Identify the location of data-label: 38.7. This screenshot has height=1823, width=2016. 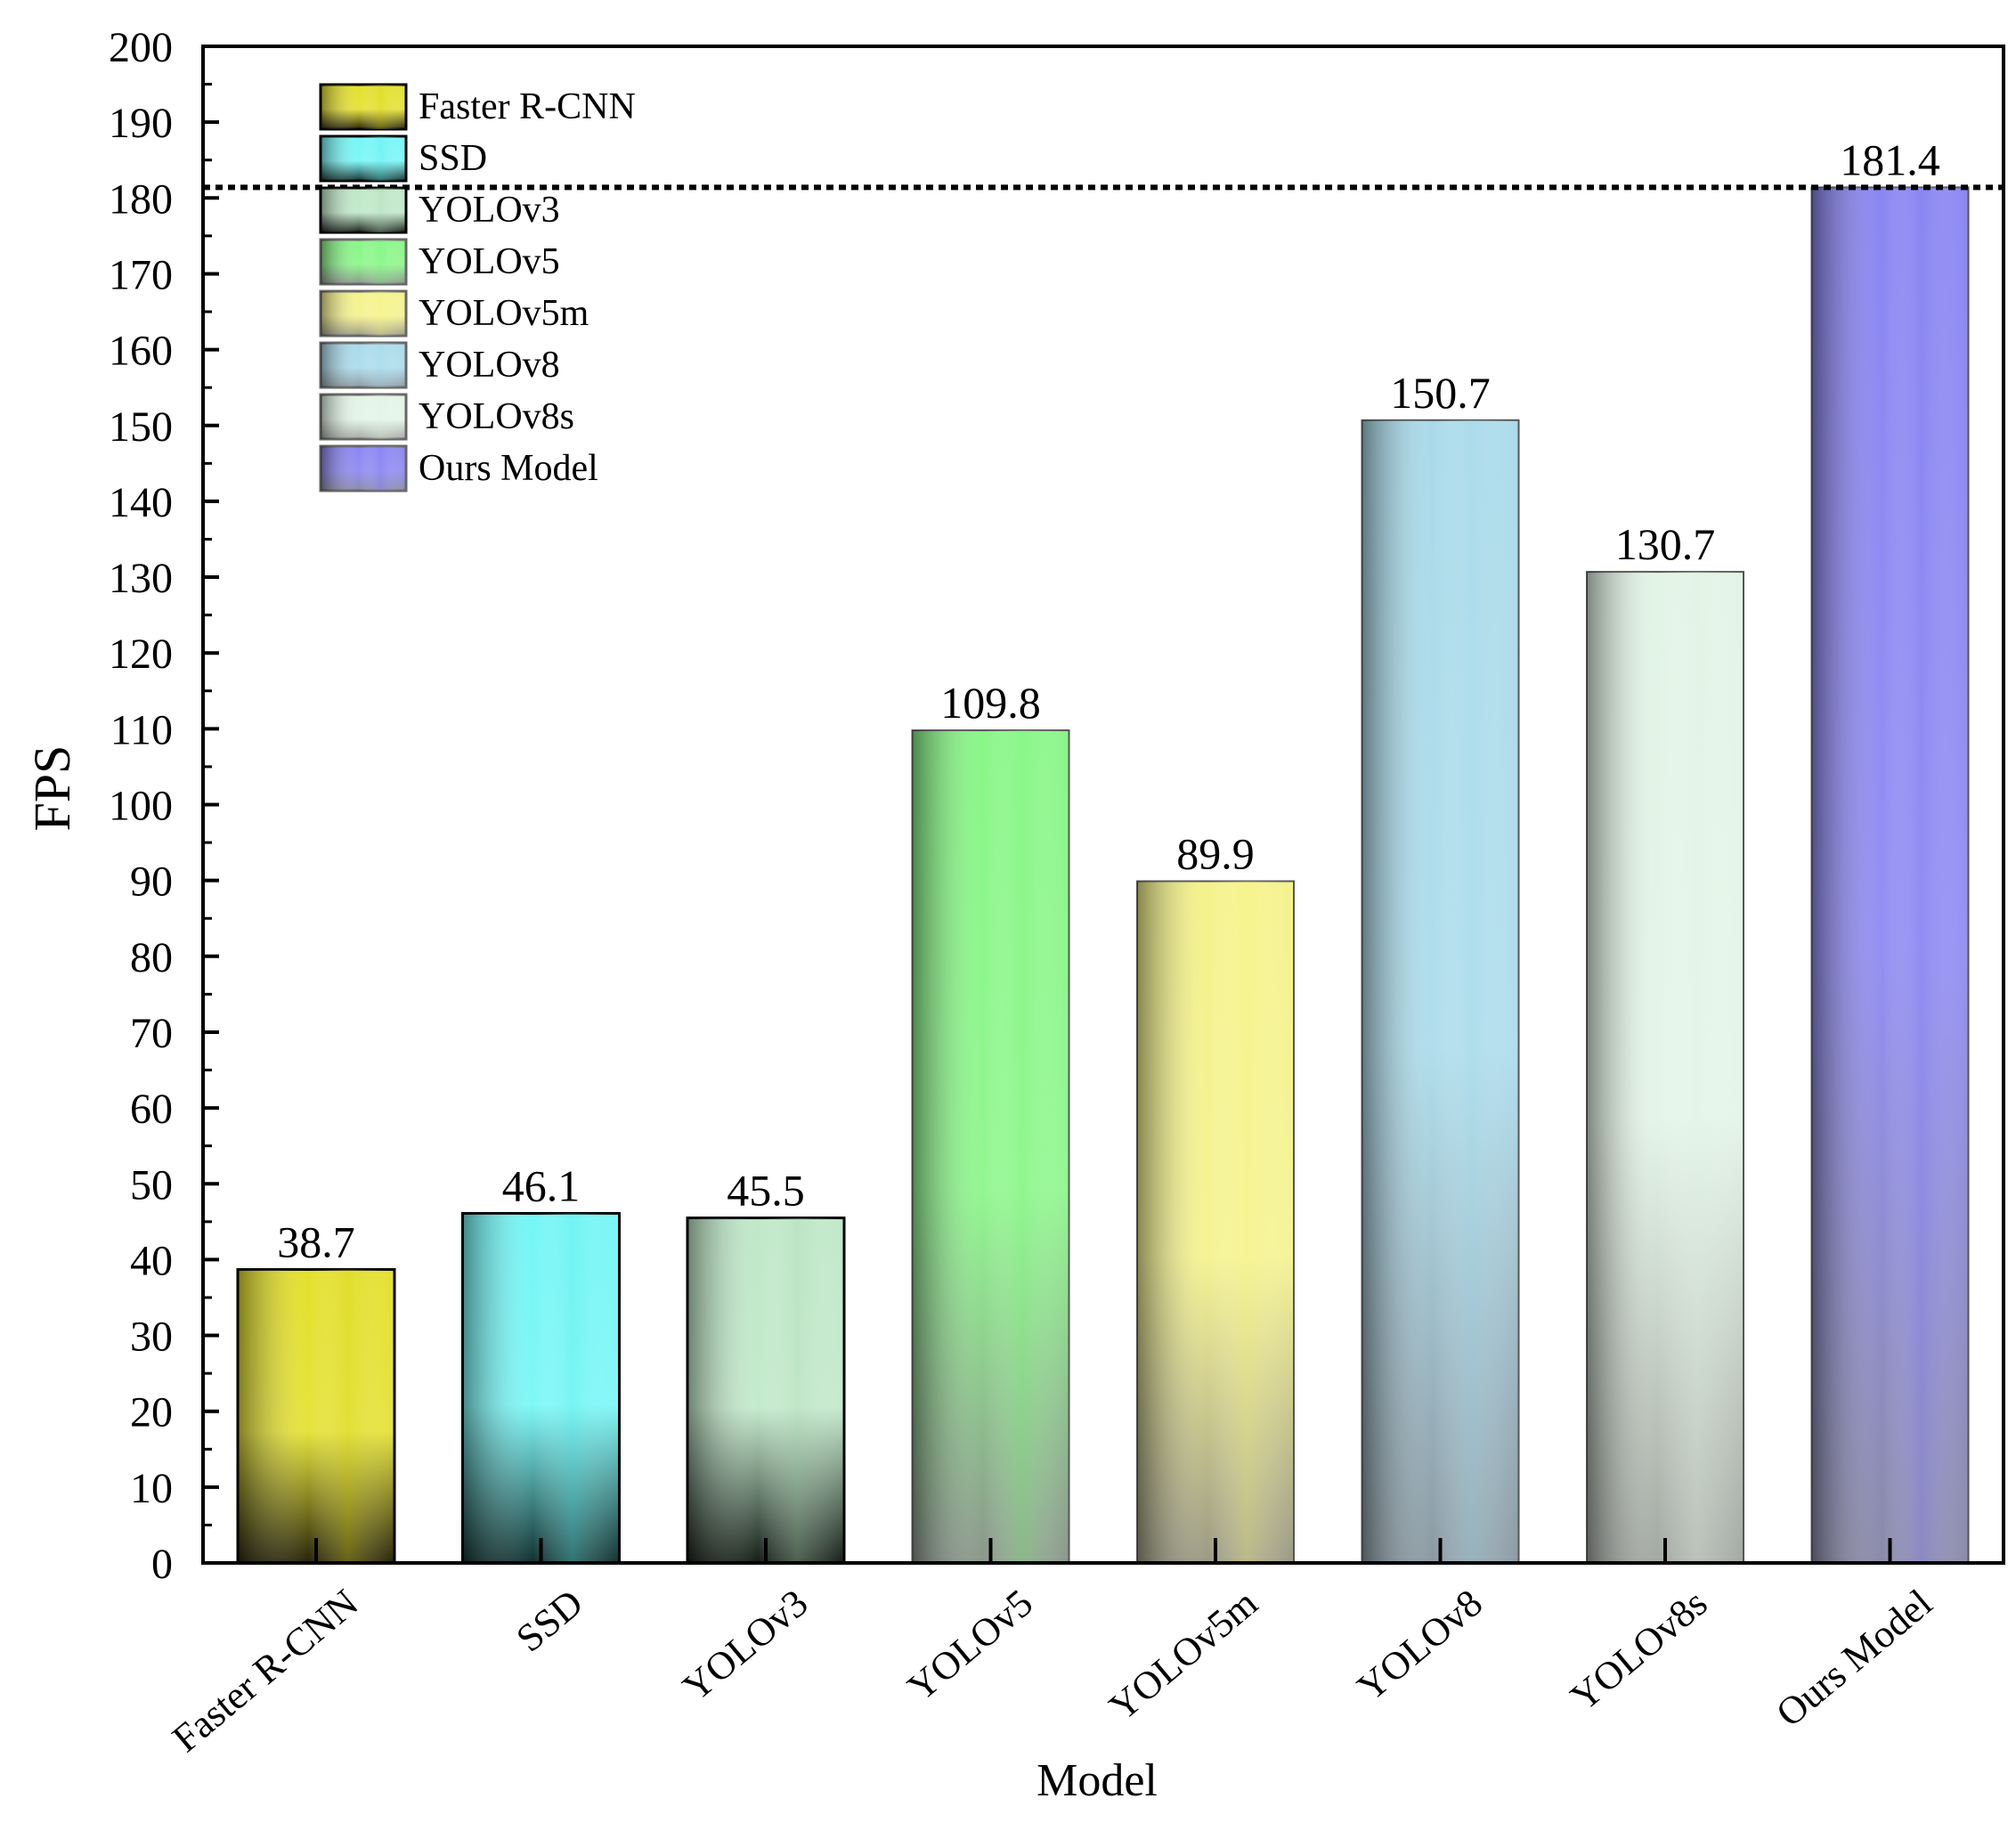
(316, 1241).